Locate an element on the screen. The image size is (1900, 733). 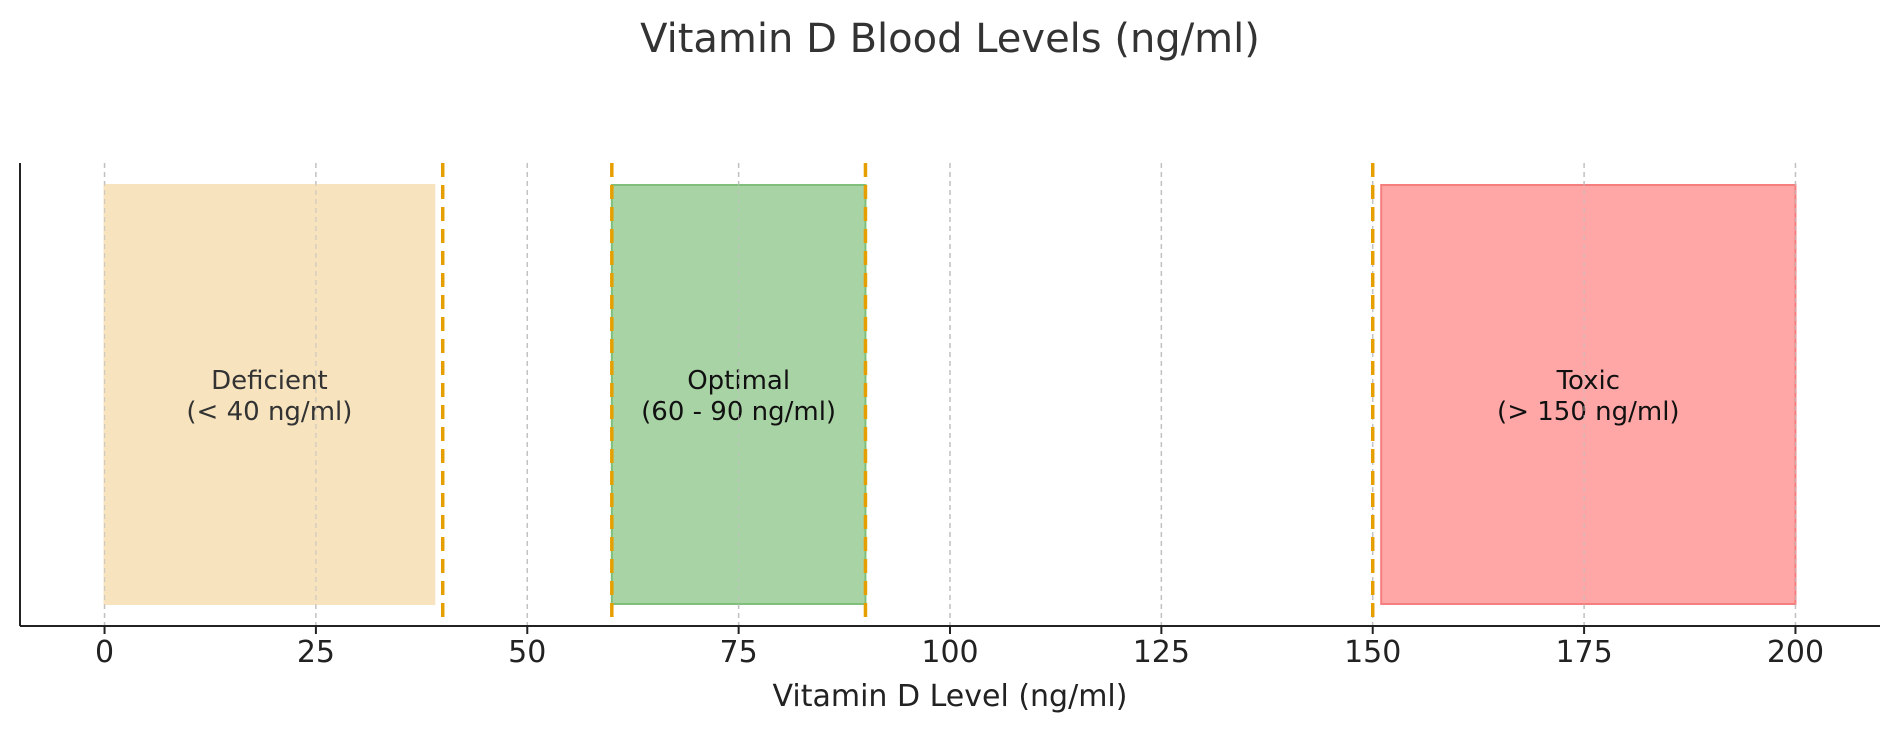
x-tick-label-3: 75 is located at coordinates (739, 652).